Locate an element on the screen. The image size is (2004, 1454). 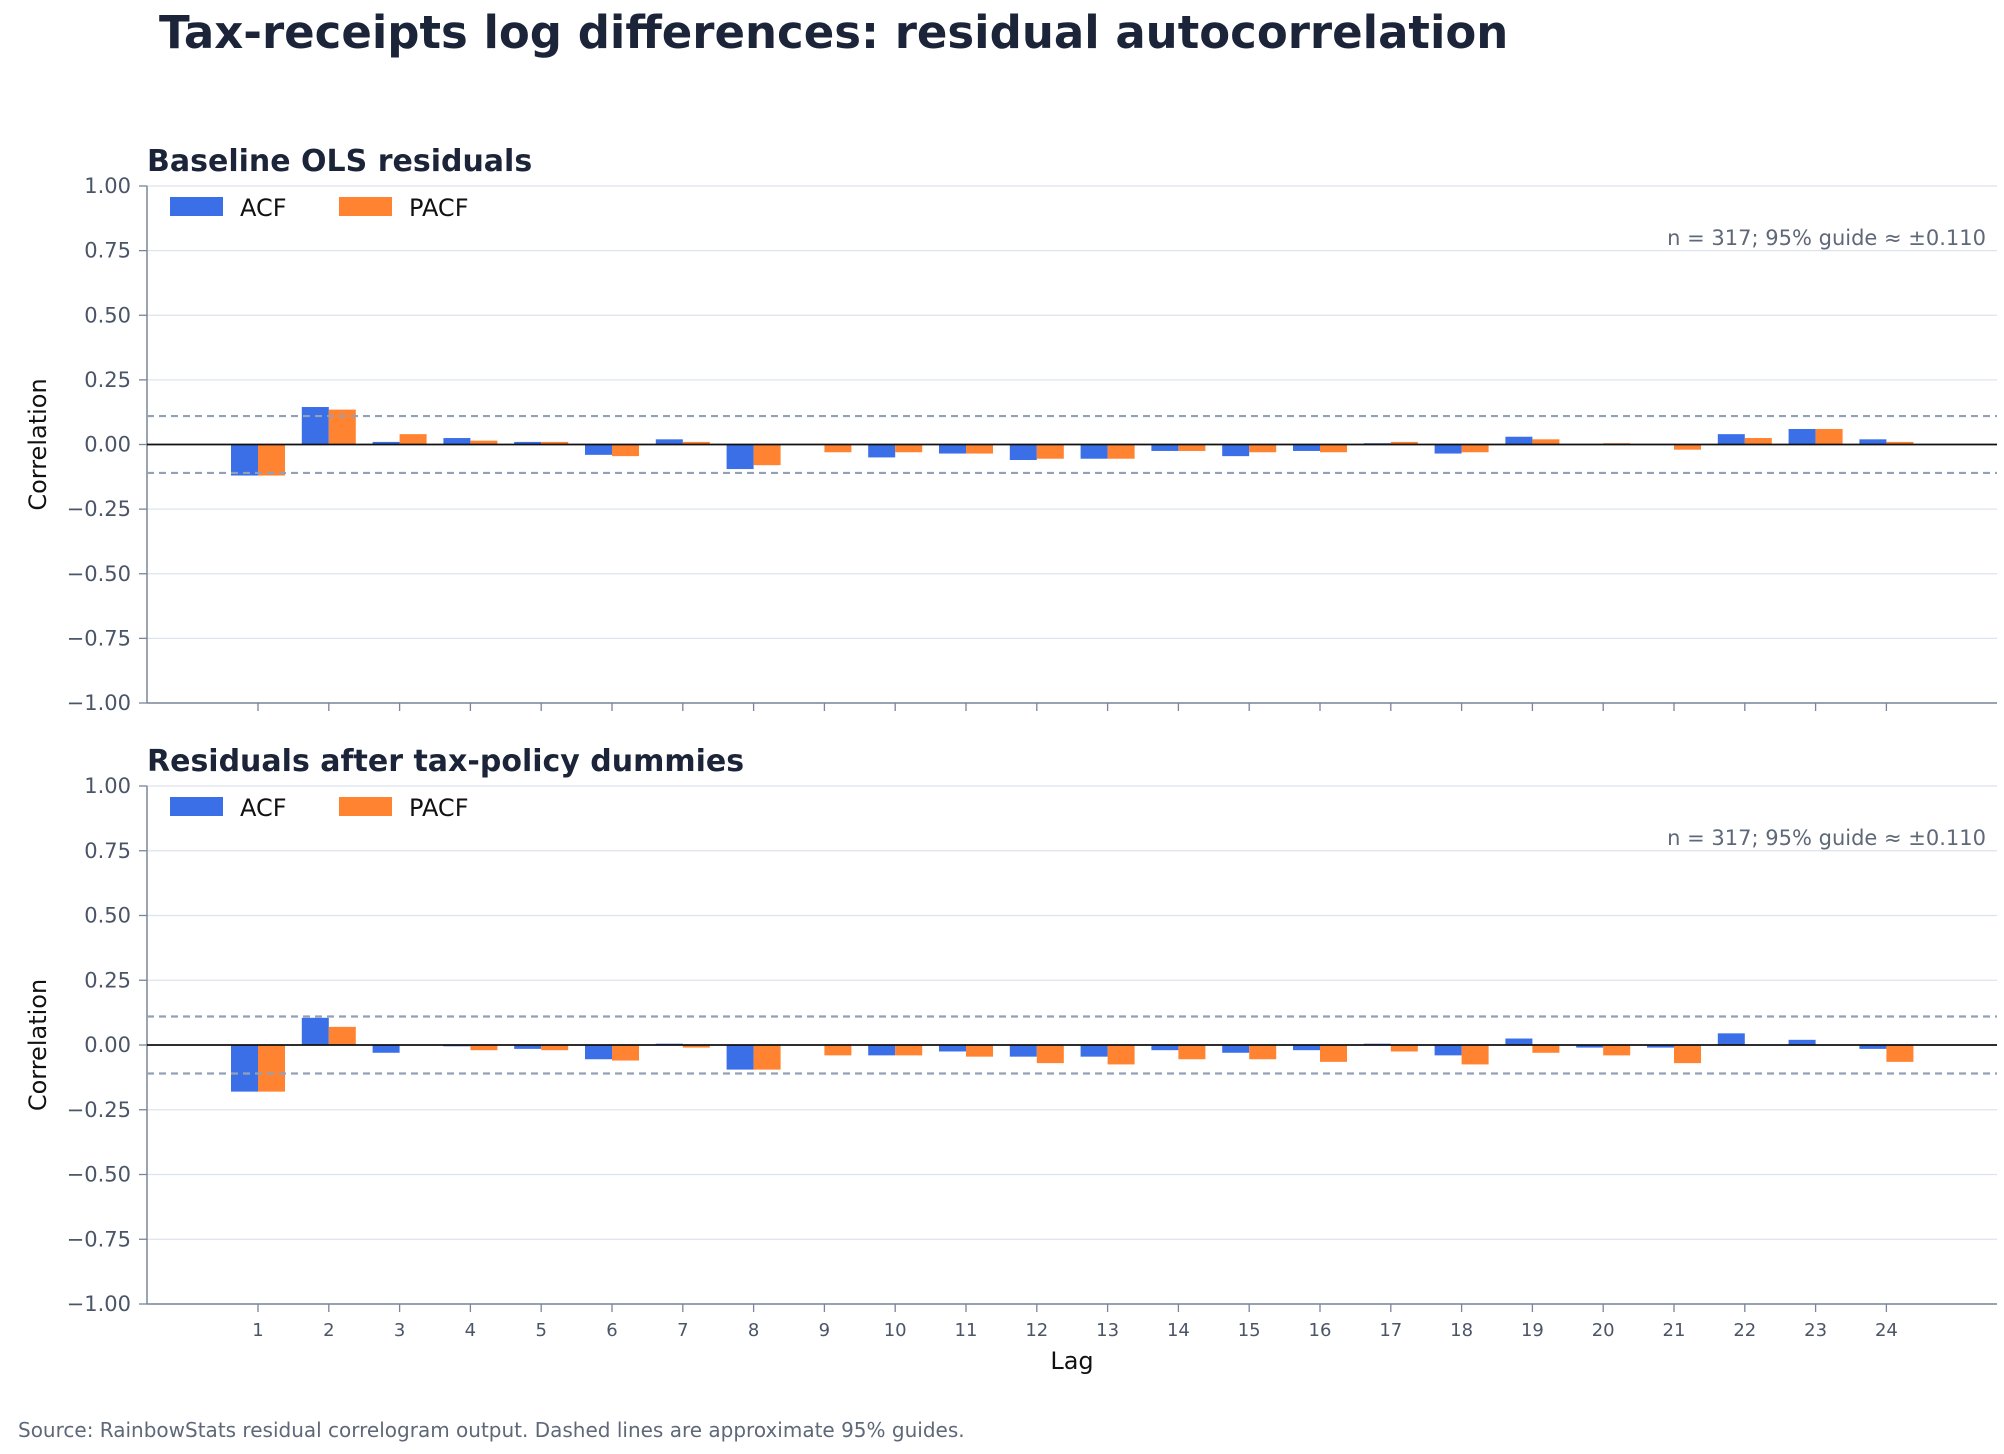
y-tick-label: 0.00 is located at coordinates (107, 445).